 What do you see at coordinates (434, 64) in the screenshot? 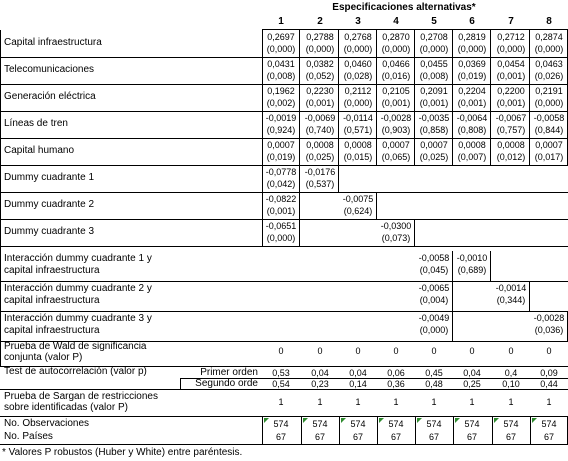
I see `coefficient-value: 0,0455` at bounding box center [434, 64].